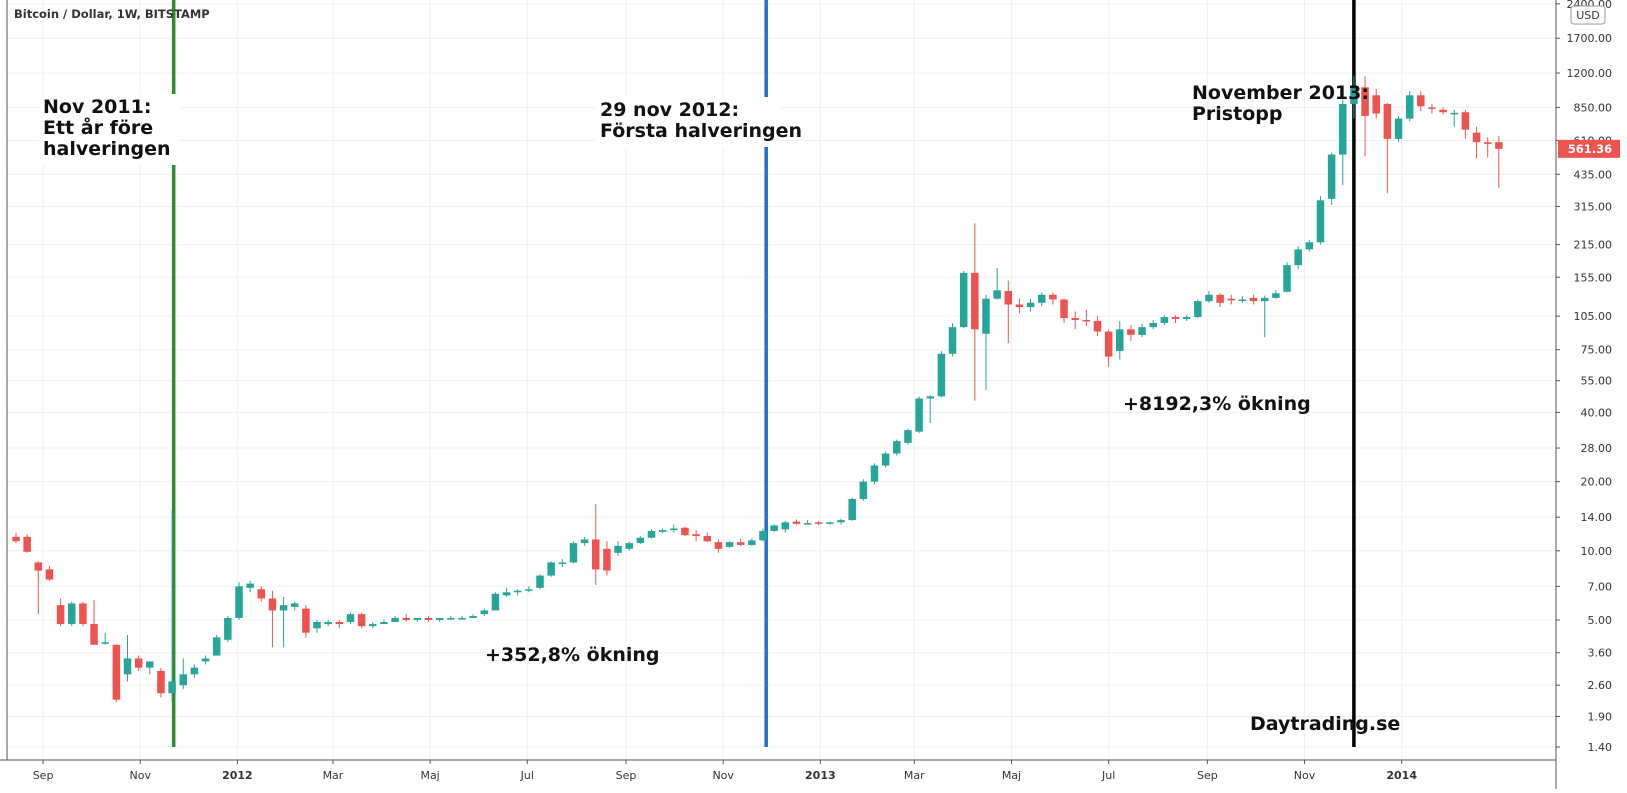  I want to click on annotation-first-halving-line: 29 nov 2012:, so click(669, 110).